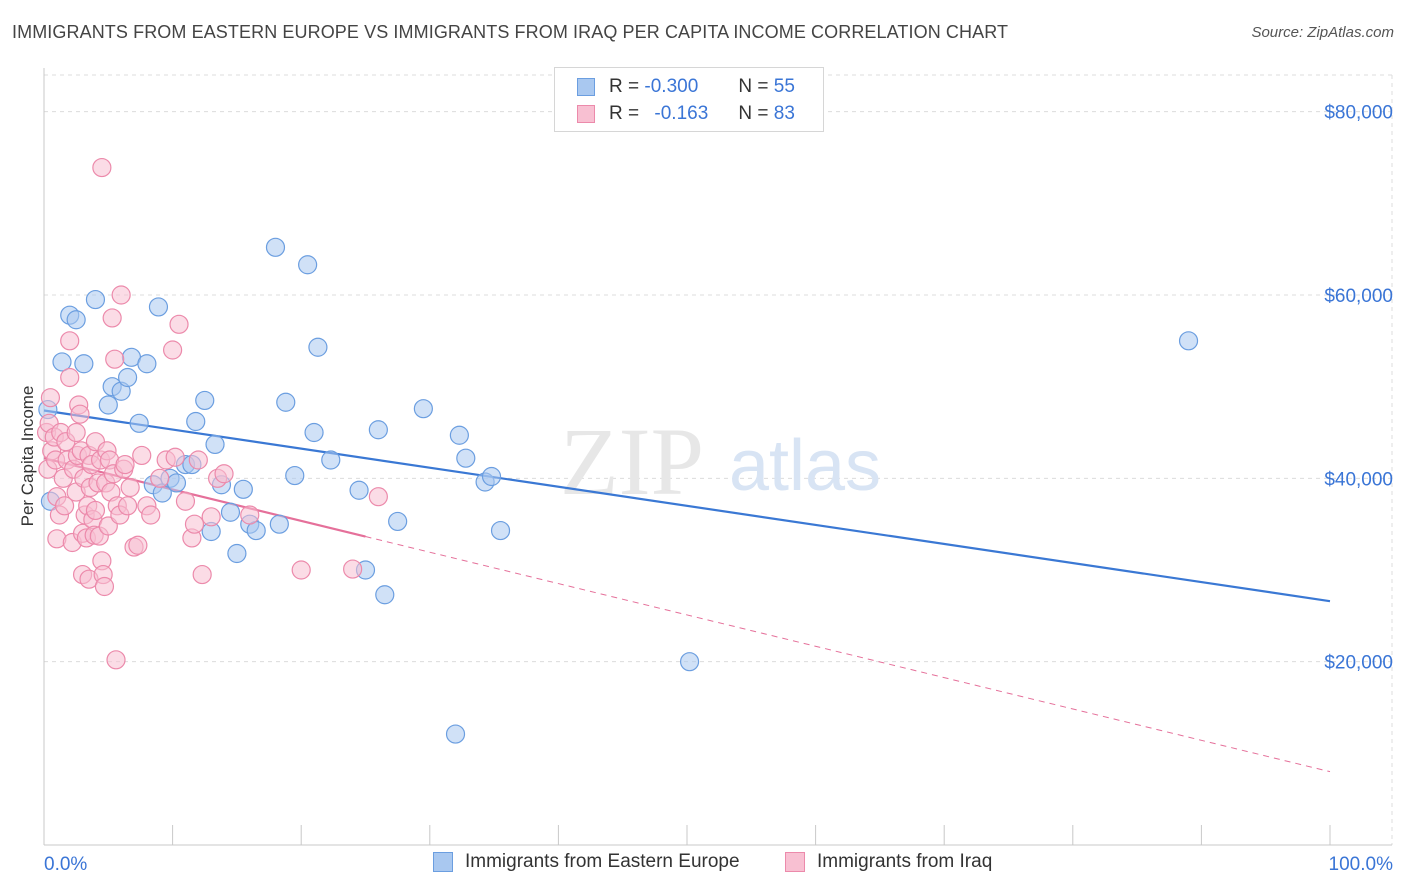  What do you see at coordinates (1322, 32) in the screenshot?
I see `source-label: Source: ZipAtlas.com` at bounding box center [1322, 32].